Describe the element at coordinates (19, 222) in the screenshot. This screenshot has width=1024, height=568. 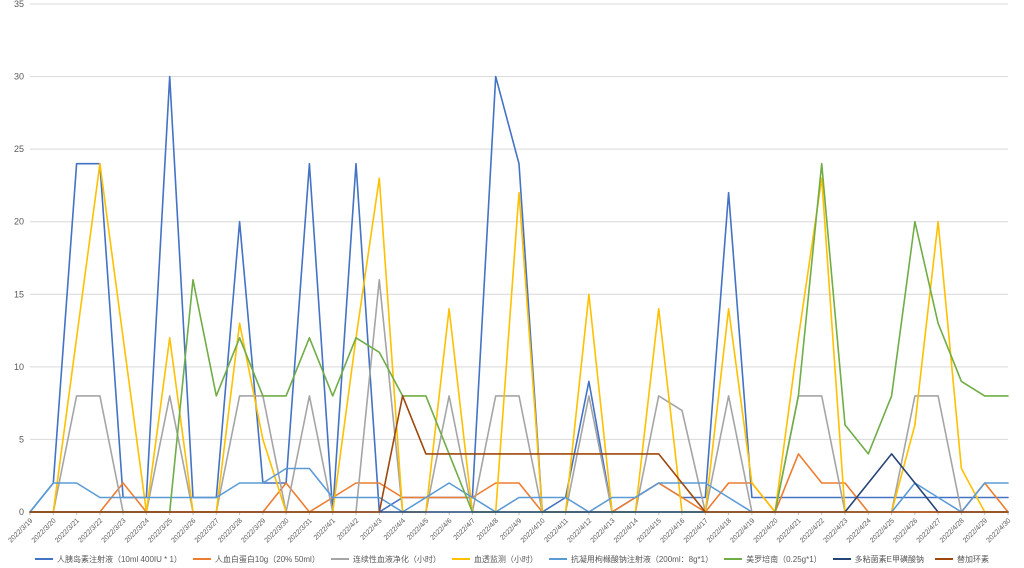
I see `y-axis-label: 20` at that location.